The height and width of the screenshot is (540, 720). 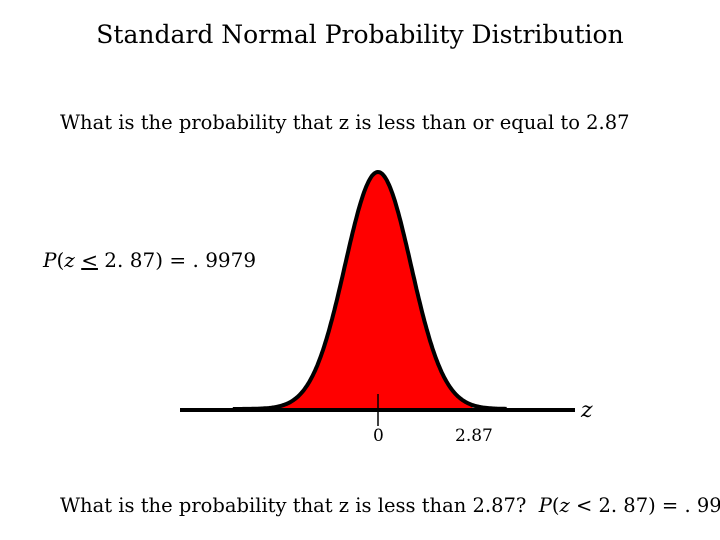 I want to click on eq1-open: (, so click(x=60, y=260).